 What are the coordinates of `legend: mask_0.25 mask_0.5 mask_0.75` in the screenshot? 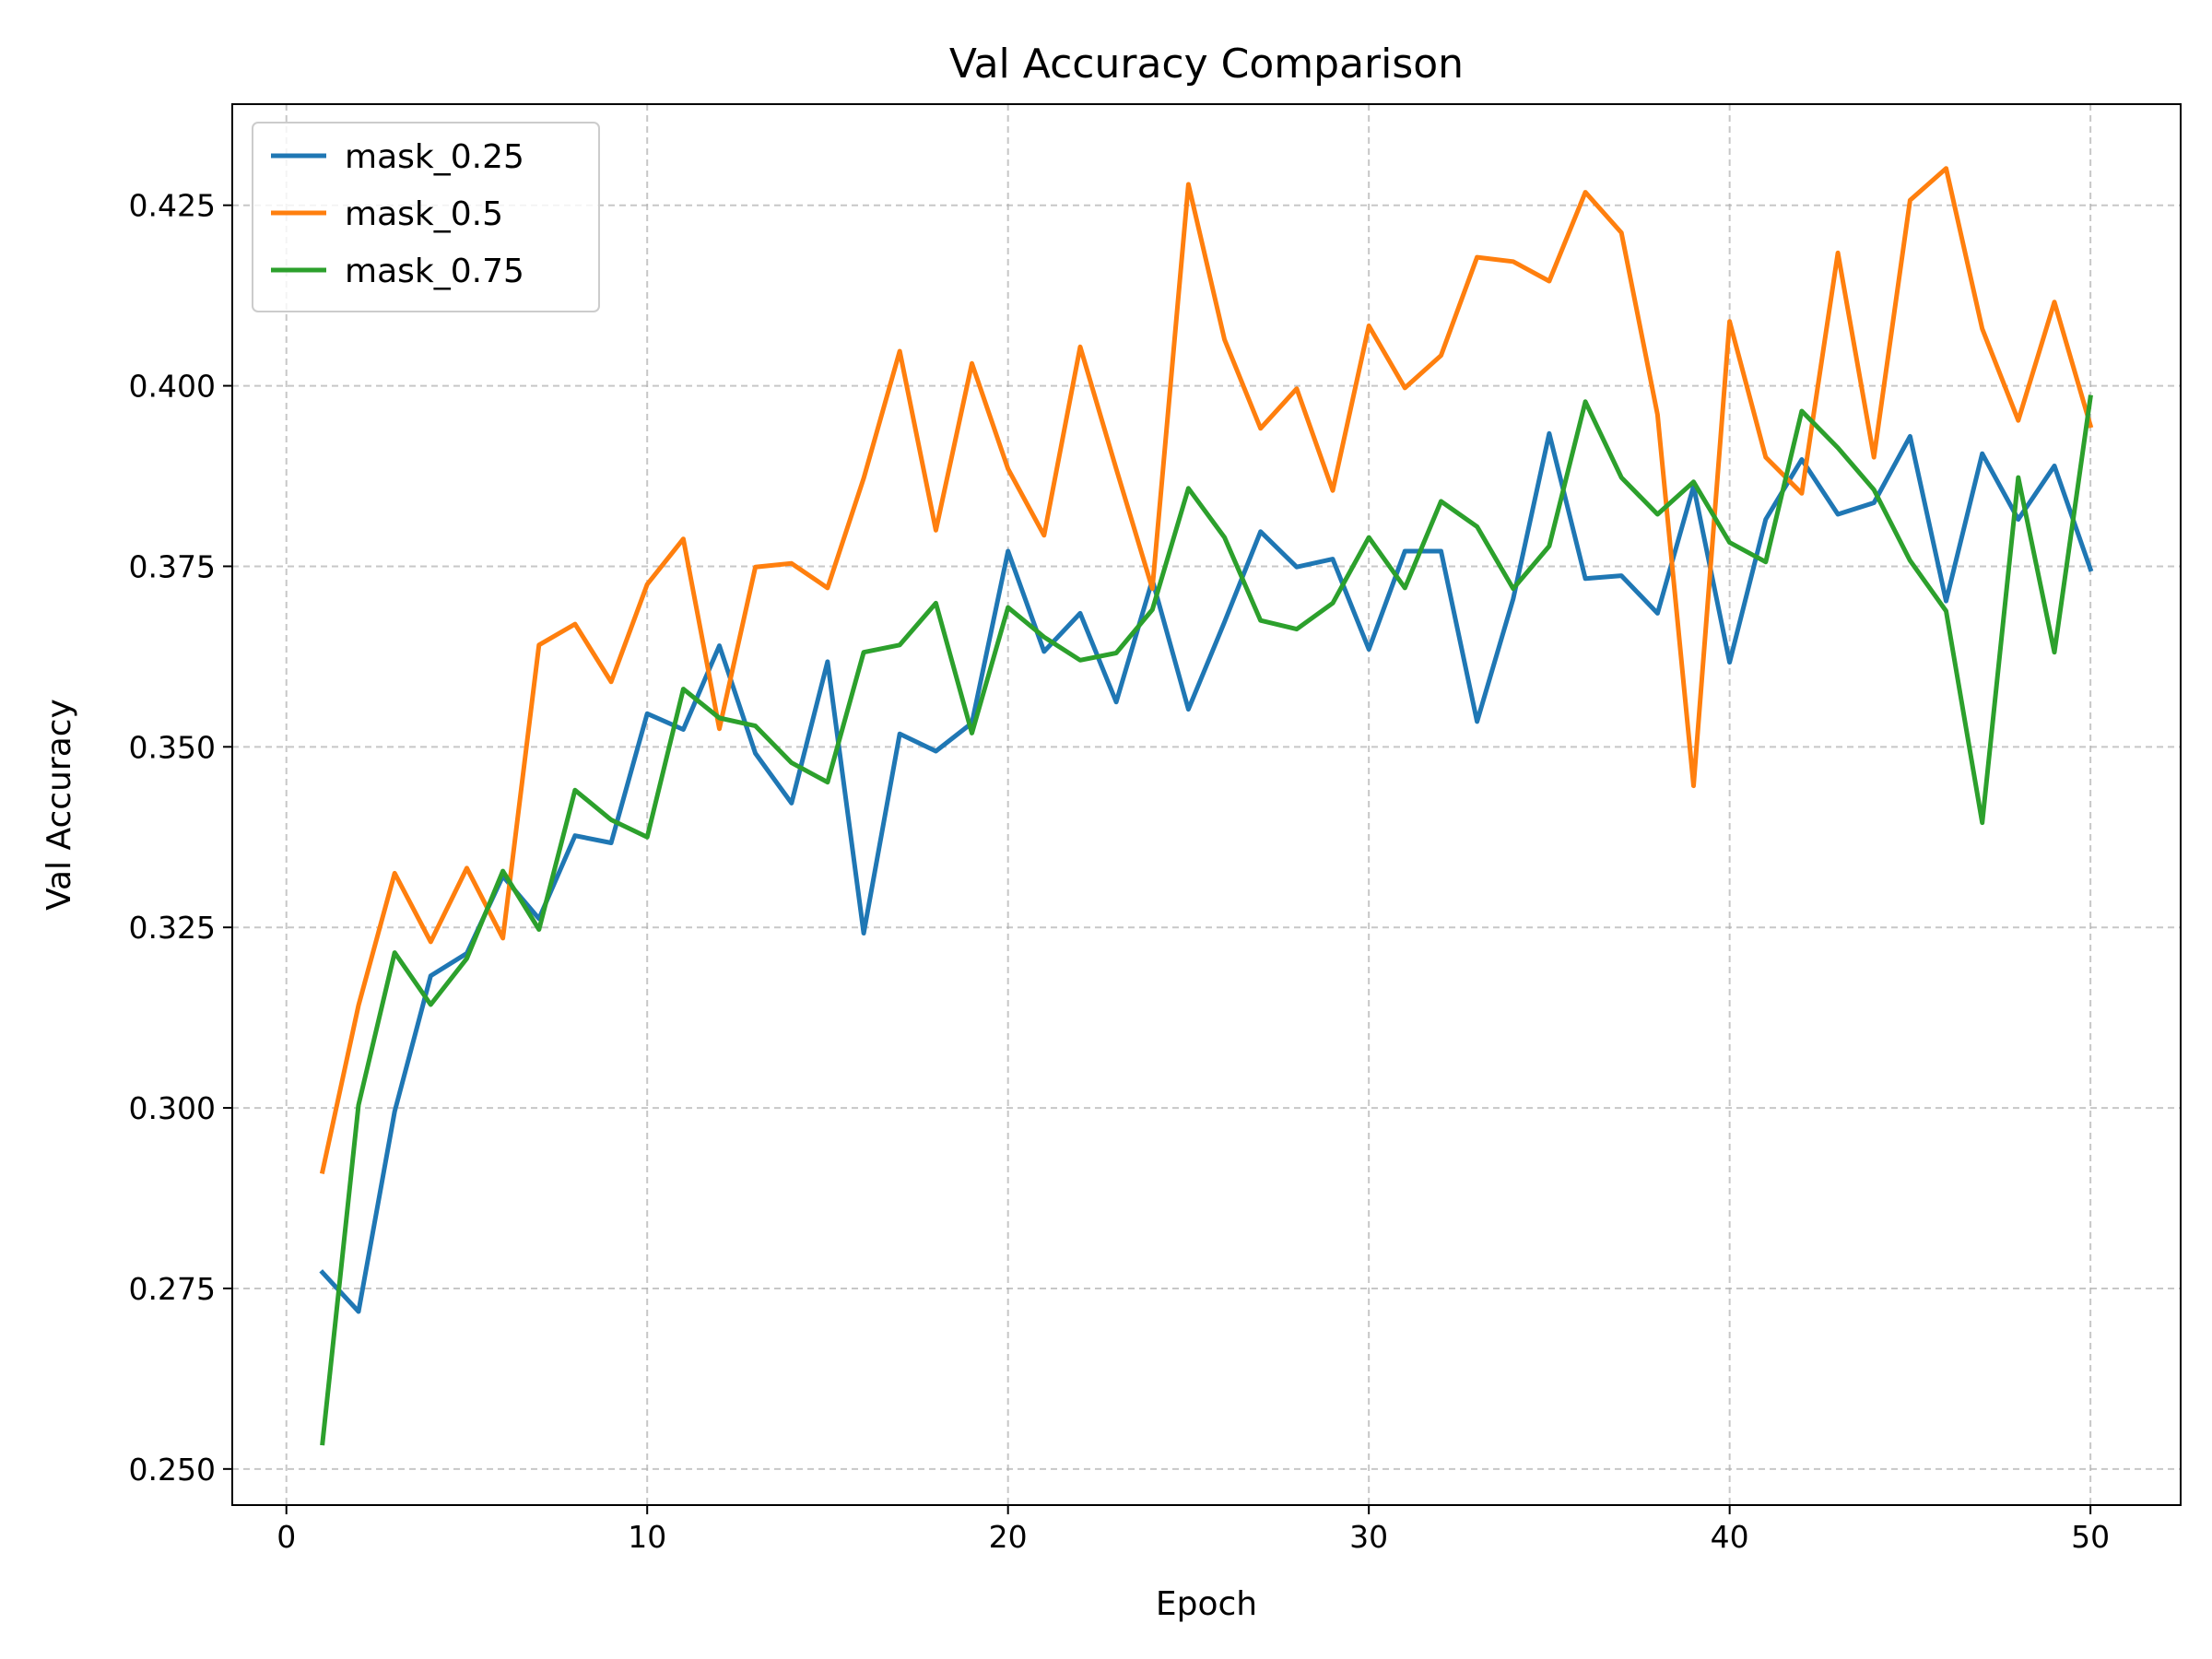 It's located at (426, 217).